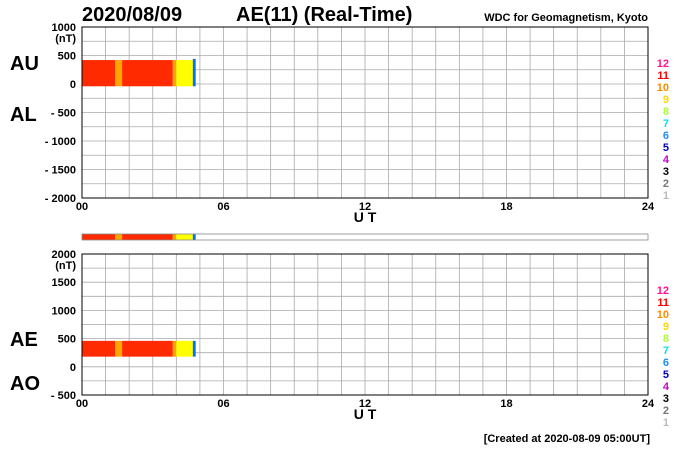 This screenshot has height=450, width=700. What do you see at coordinates (24, 64) in the screenshot?
I see `side-label-upper: AU` at bounding box center [24, 64].